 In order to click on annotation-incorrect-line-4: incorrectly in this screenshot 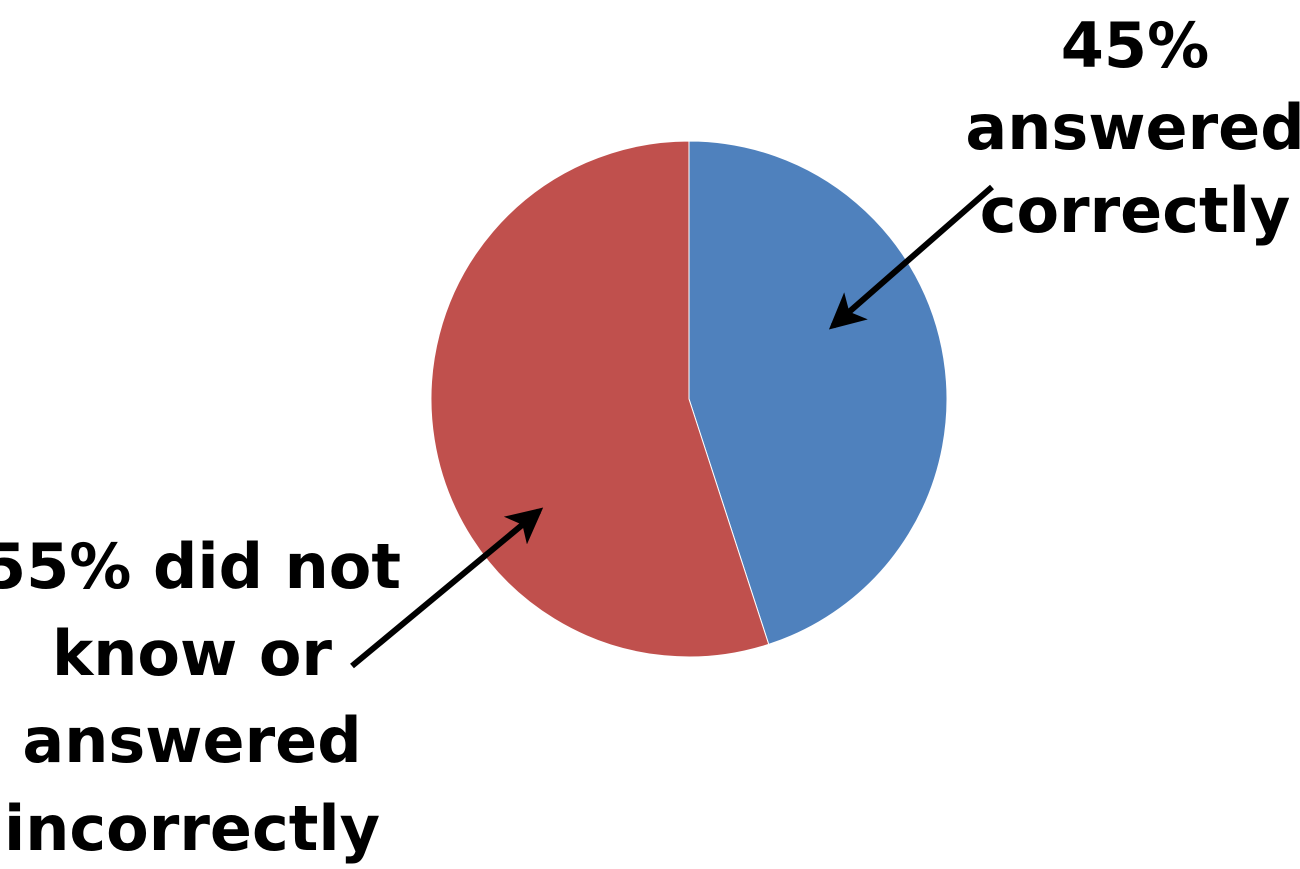, I will do `click(192, 828)`.